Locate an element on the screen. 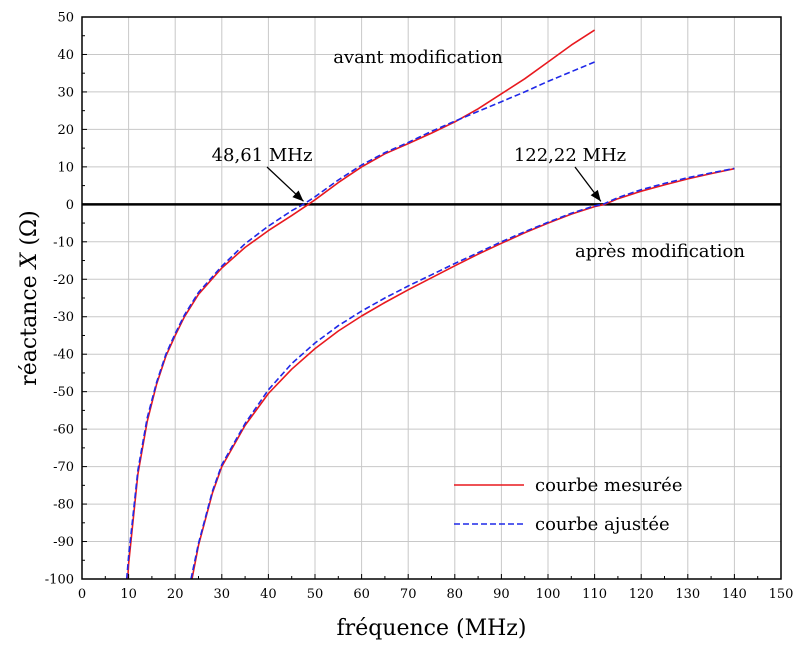 This screenshot has height=645, width=796. annotation-before-modification: avant modification is located at coordinates (418, 57).